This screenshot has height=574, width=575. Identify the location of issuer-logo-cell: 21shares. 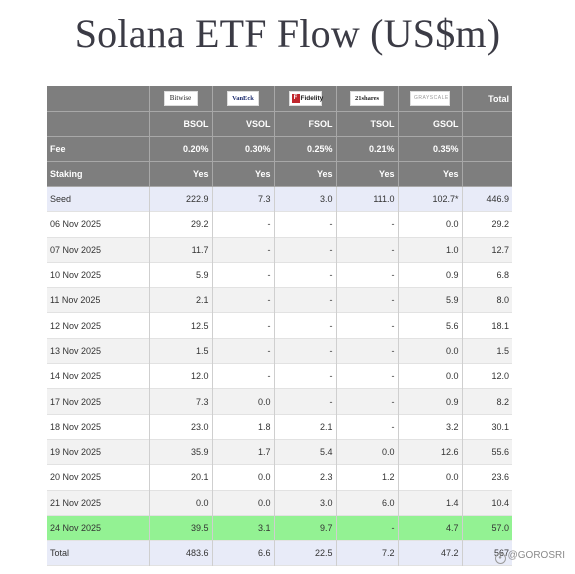
(367, 99).